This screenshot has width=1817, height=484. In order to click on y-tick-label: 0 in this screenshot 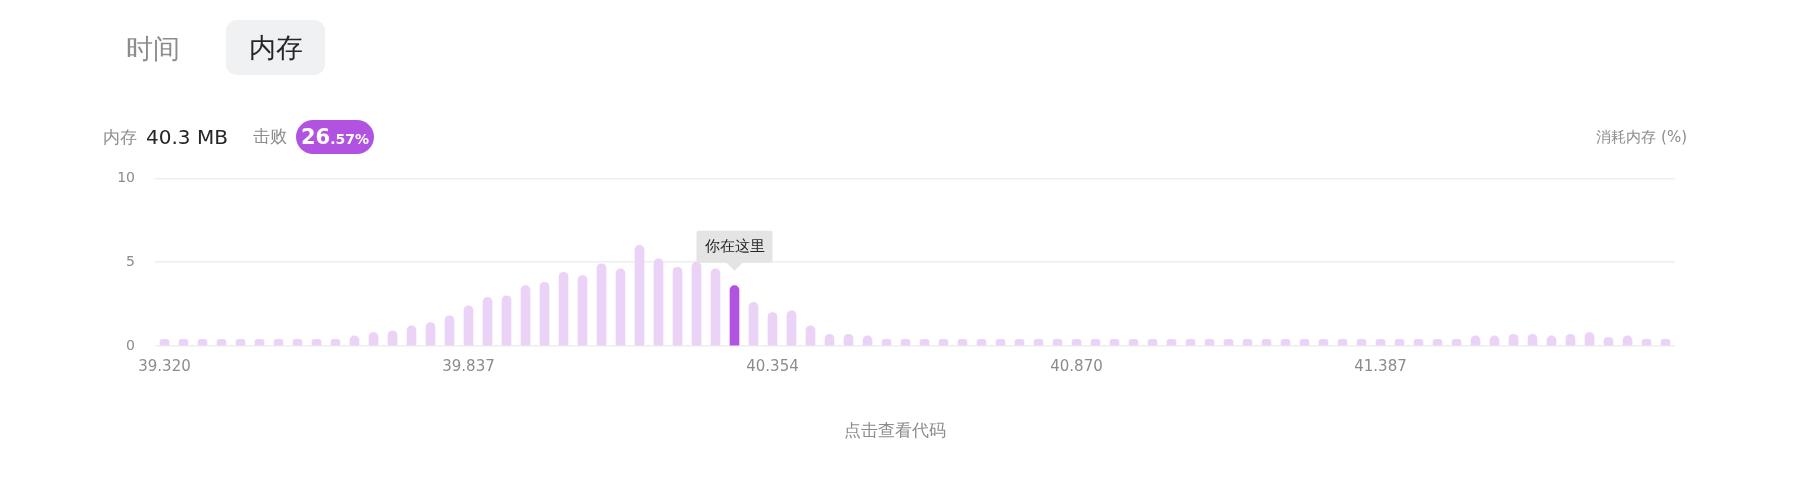, I will do `click(130, 344)`.